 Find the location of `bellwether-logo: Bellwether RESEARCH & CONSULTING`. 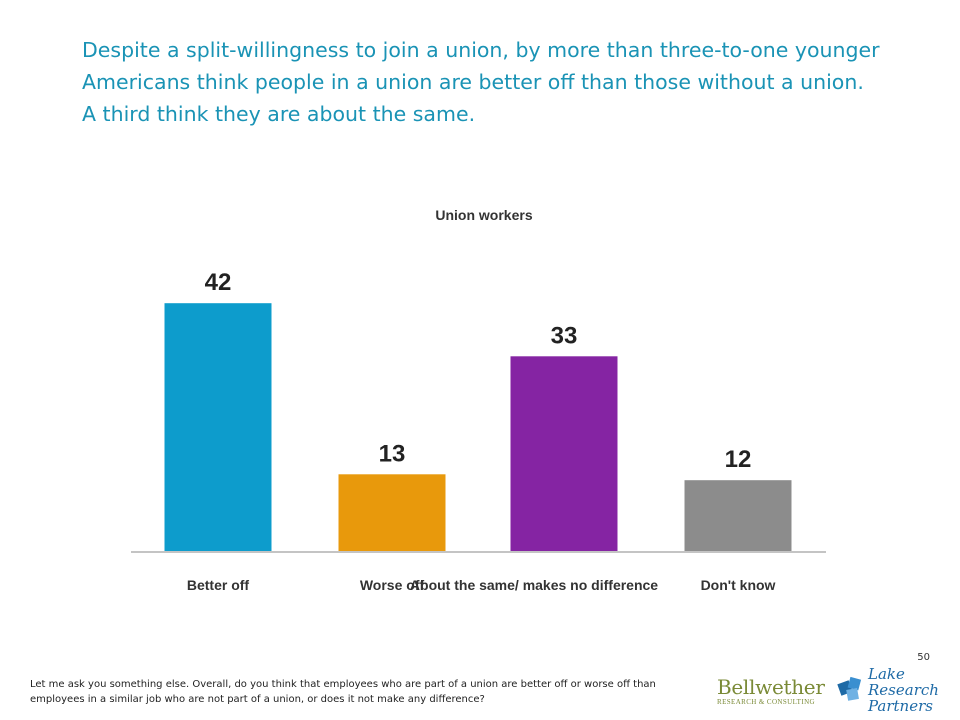

bellwether-logo: Bellwether RESEARCH & CONSULTING is located at coordinates (772, 694).